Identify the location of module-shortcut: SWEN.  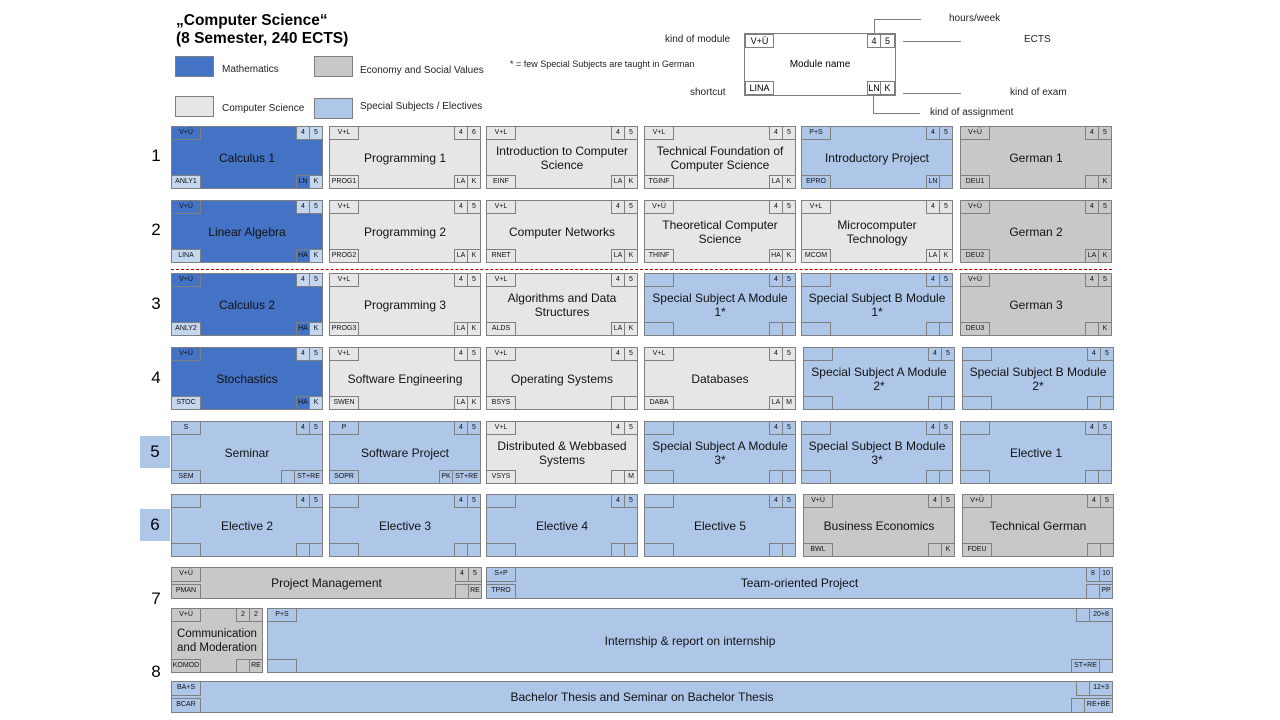
(344, 403).